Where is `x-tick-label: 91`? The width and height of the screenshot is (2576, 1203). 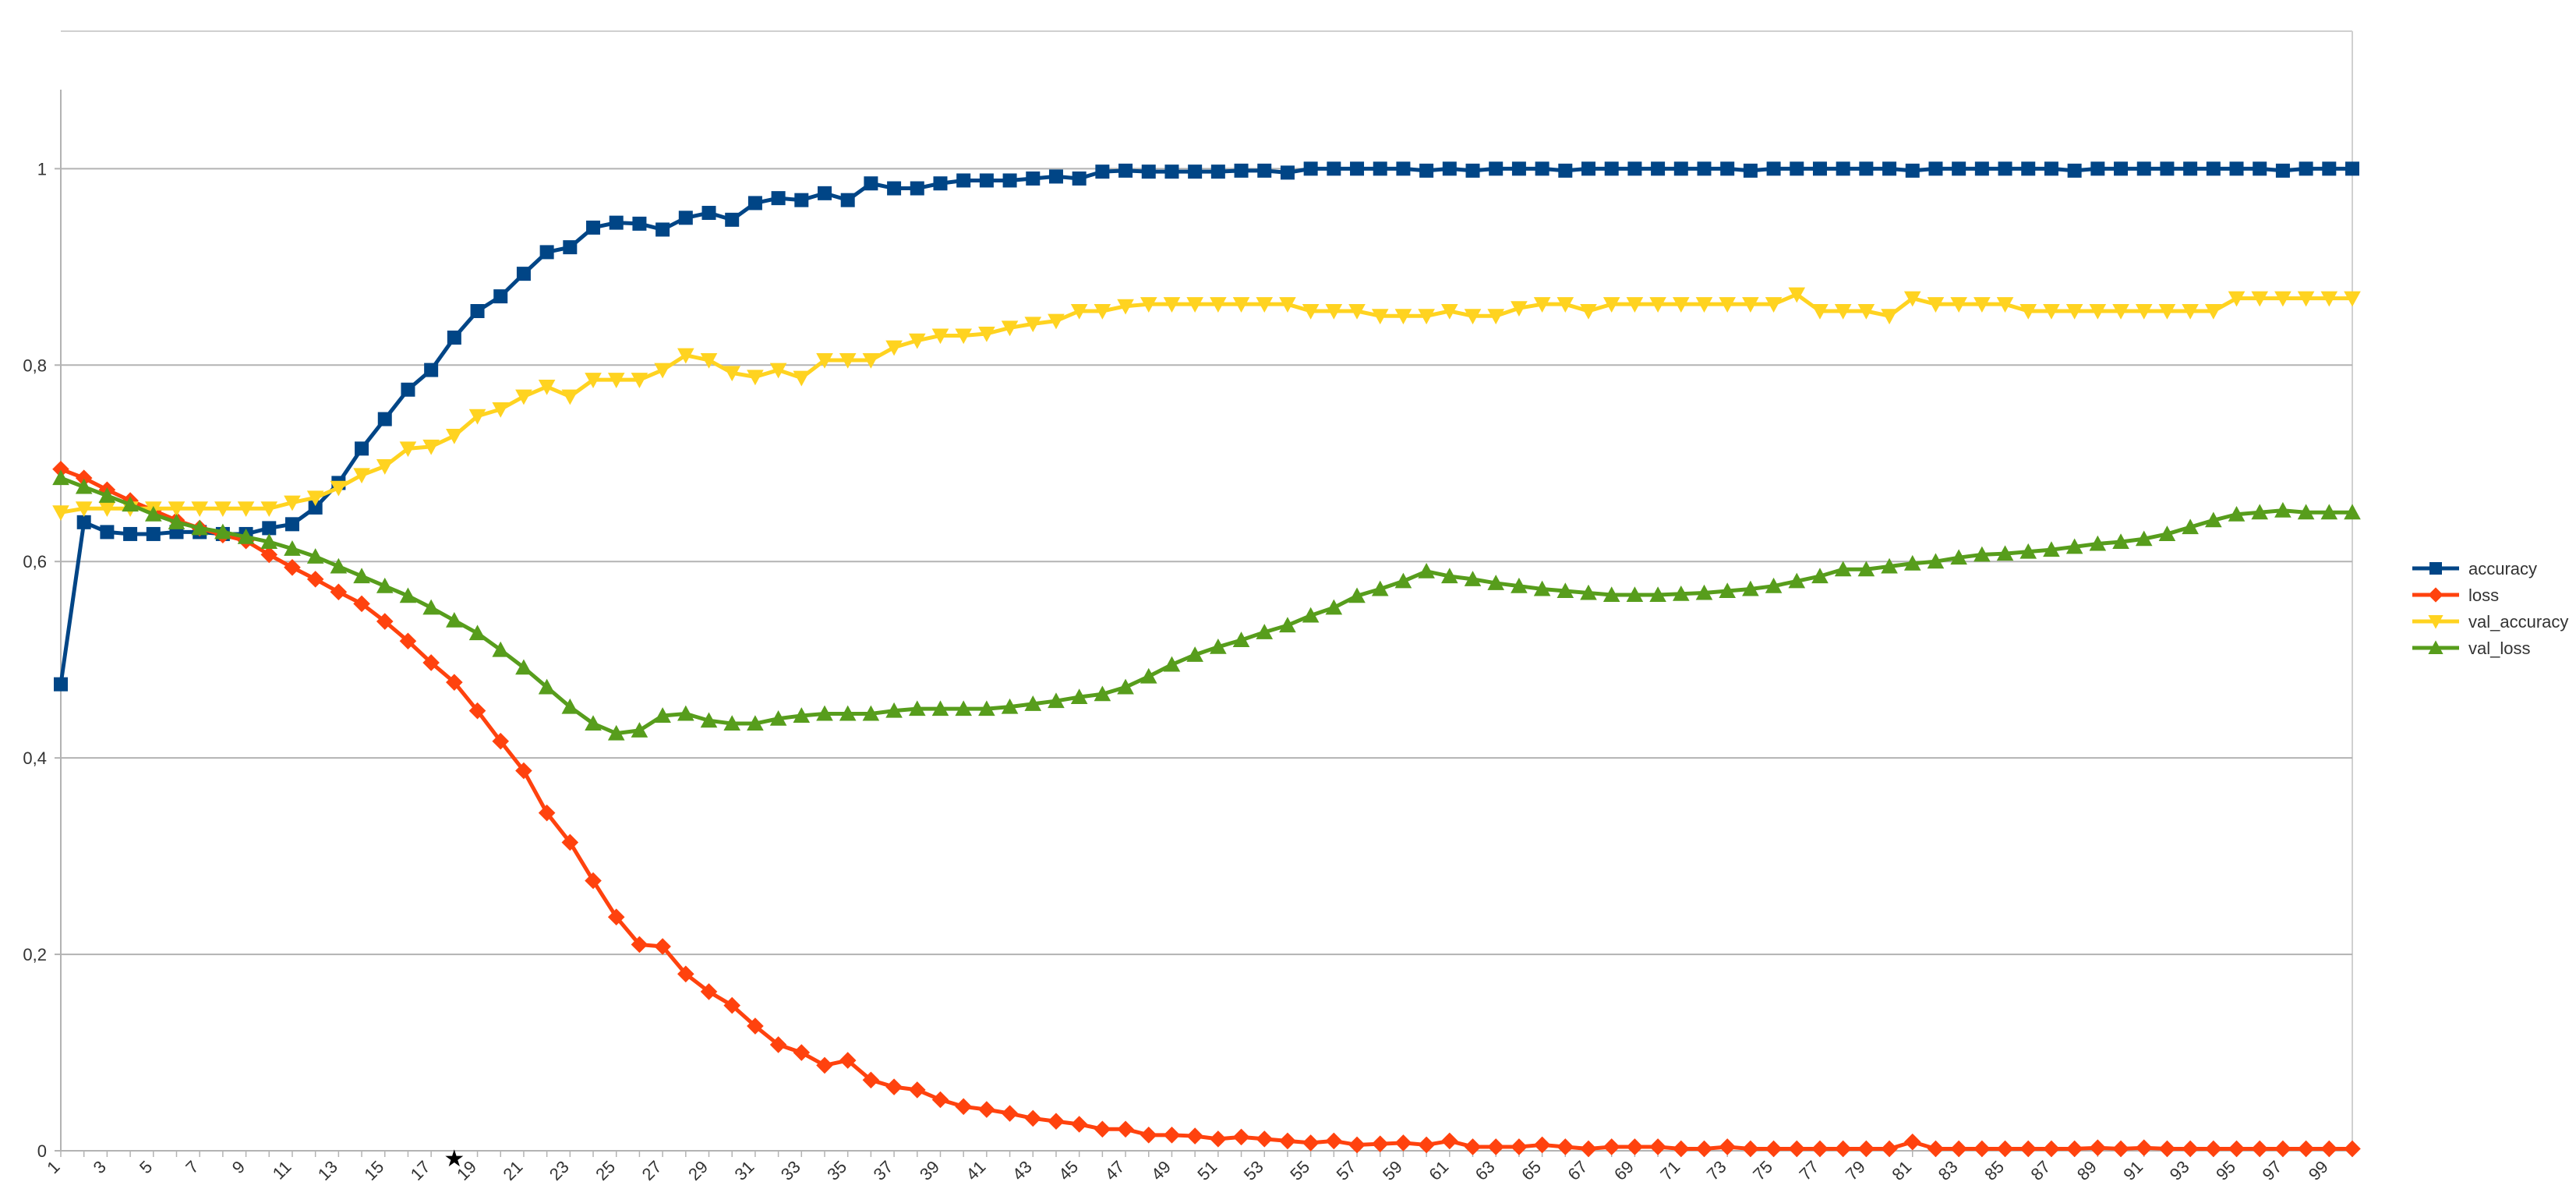
x-tick-label: 91 is located at coordinates (2133, 1170).